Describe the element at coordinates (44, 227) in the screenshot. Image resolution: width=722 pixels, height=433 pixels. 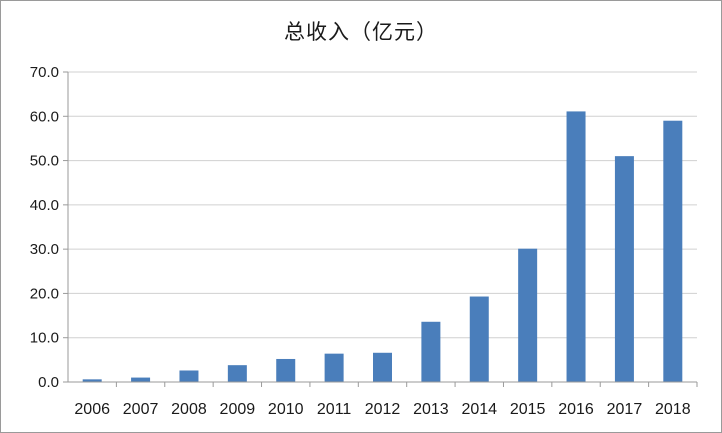
I see `y-axis-tick-labels: 0.0 10.0 20.0 30.0 40.0 50.0 60.0 70.0` at that location.